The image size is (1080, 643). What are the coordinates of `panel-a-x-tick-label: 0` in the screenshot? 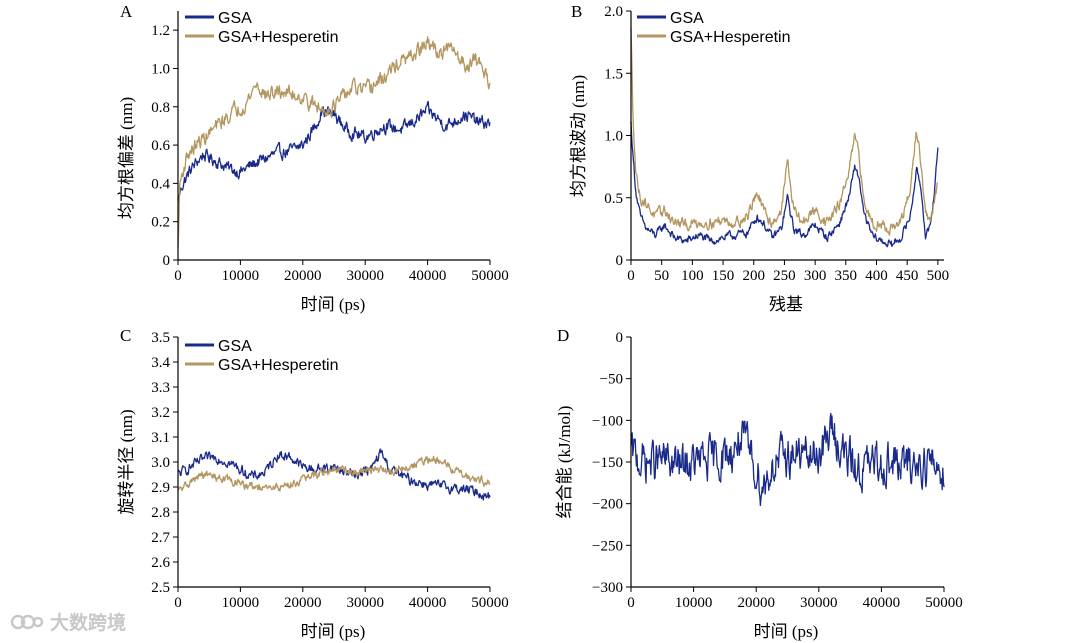 It's located at (178, 276).